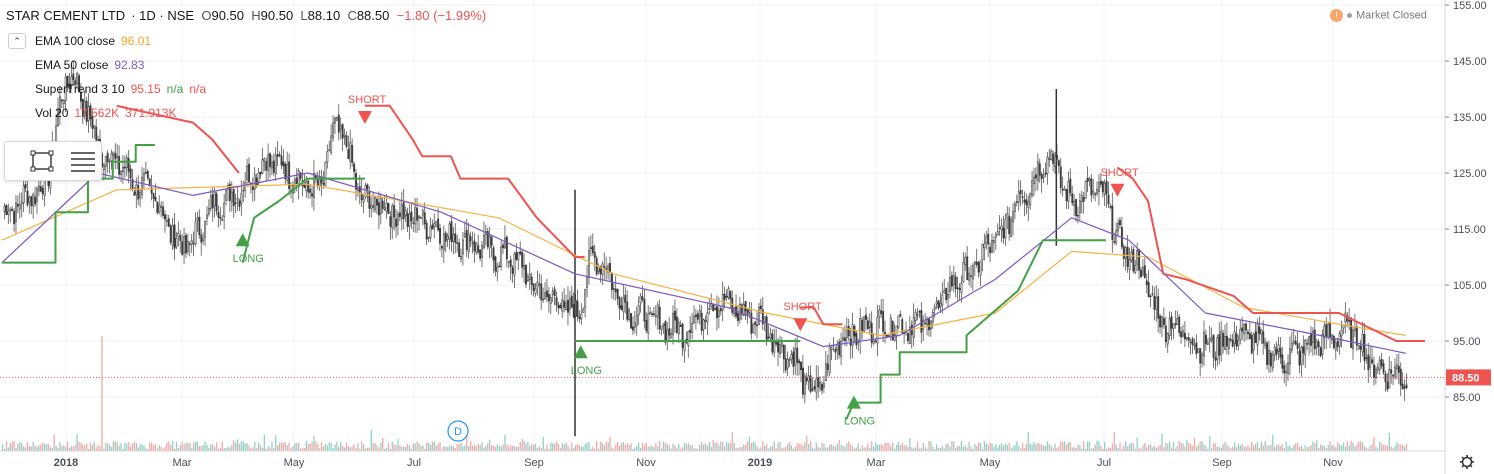 Image resolution: width=1494 pixels, height=474 pixels. Describe the element at coordinates (66, 15) in the screenshot. I see `symbol-name: STAR CEMENT LTD` at that location.